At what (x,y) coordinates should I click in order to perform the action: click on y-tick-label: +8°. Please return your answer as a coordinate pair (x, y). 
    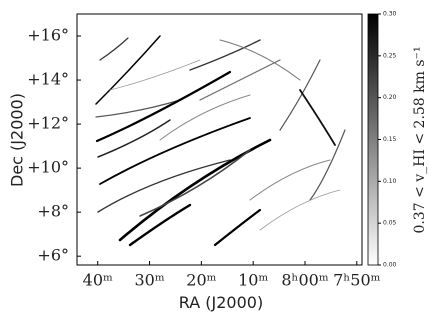
    Looking at the image, I should click on (53, 211).